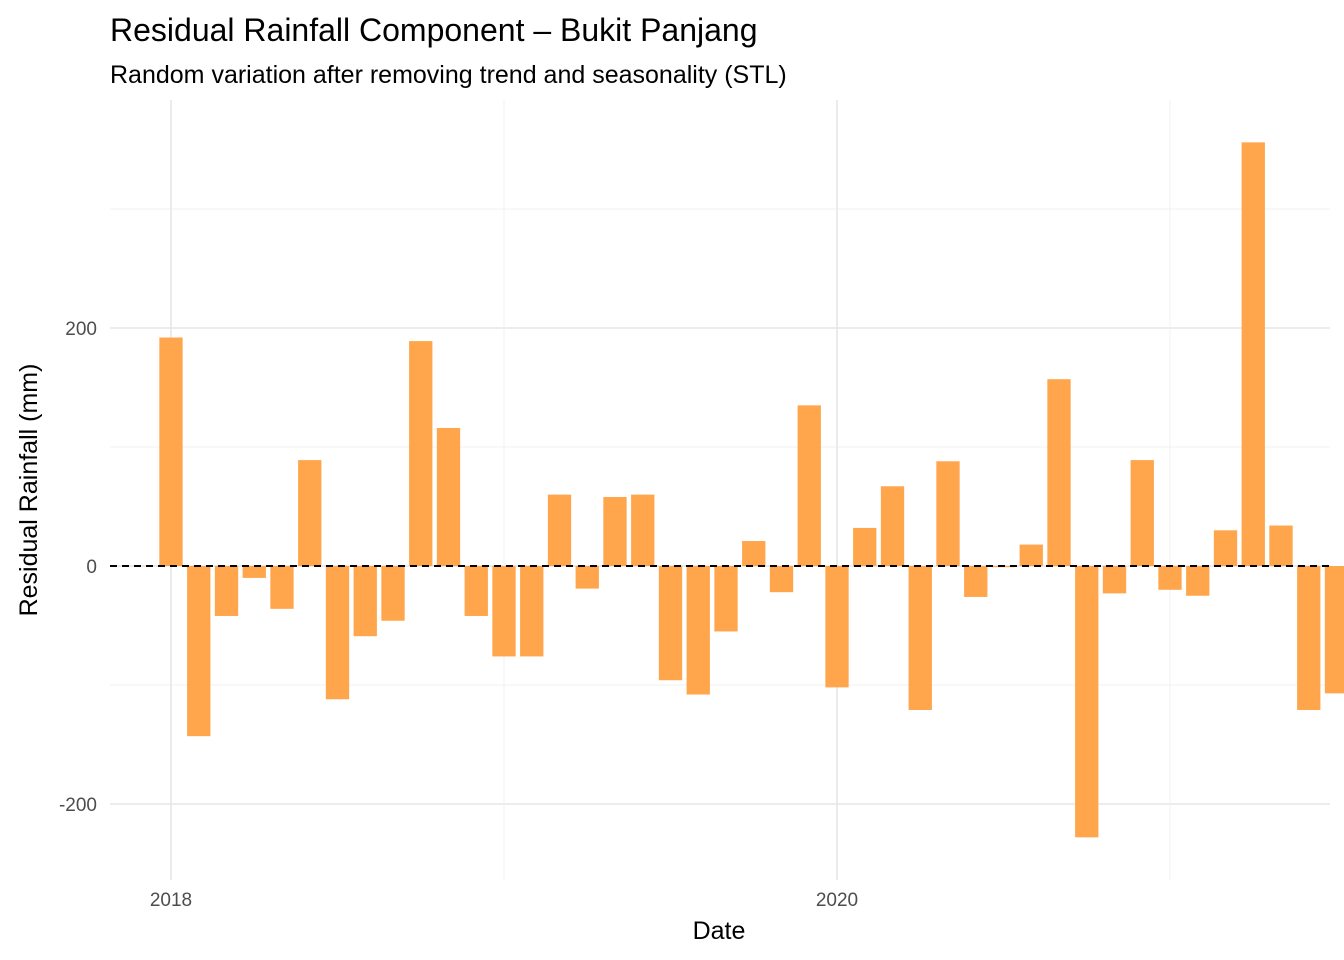 The image size is (1344, 960). What do you see at coordinates (504, 900) in the screenshot?
I see `x-axis-ticks: 2018202020222024` at bounding box center [504, 900].